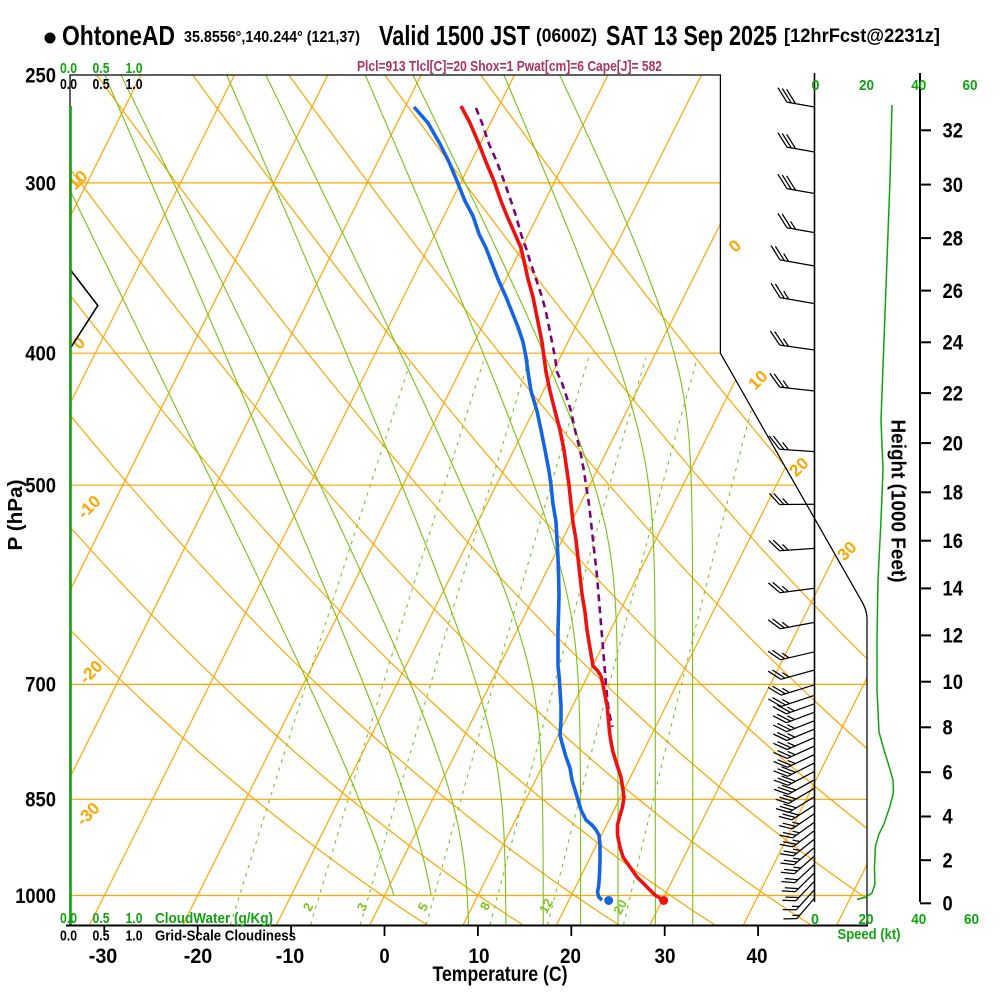  What do you see at coordinates (103, 956) in the screenshot?
I see `svg-text: -30` at bounding box center [103, 956].